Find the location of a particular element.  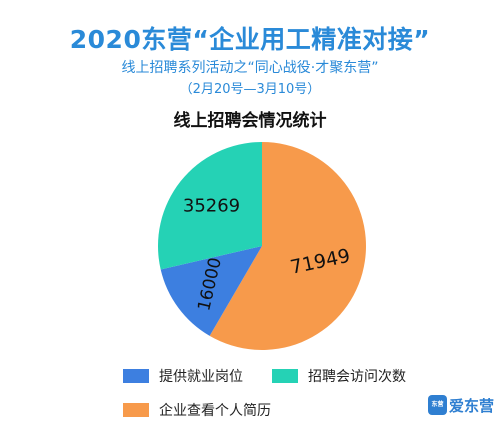

data-label-visits: 35269 is located at coordinates (211, 205).